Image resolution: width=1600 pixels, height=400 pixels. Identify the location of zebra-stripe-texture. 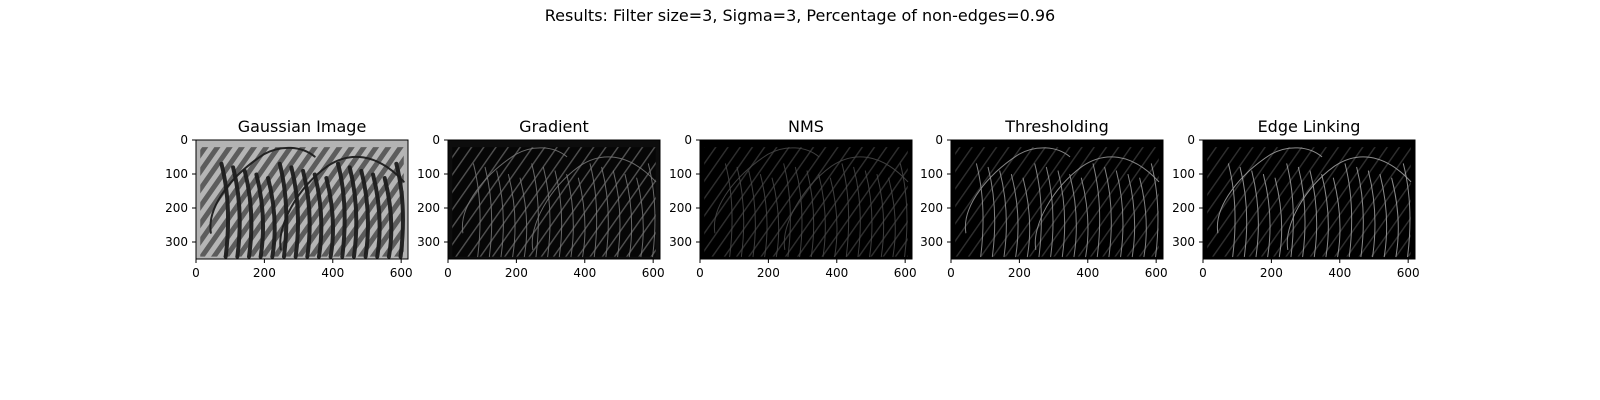
(302, 202).